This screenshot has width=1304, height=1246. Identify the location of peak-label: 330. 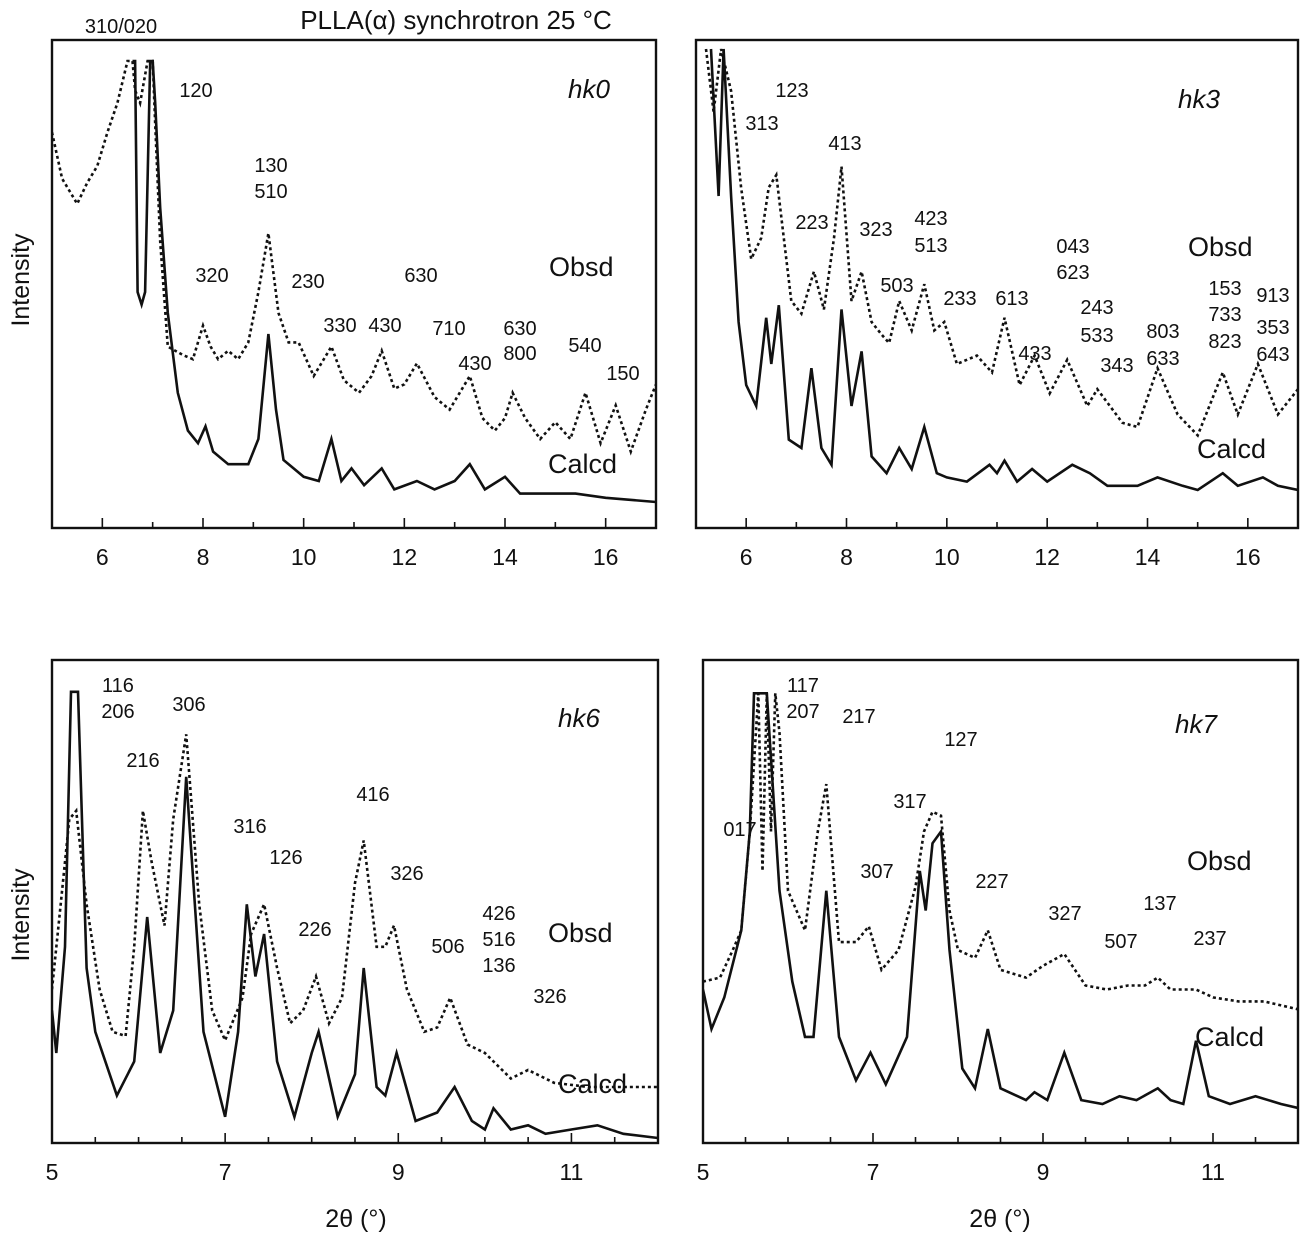
(339, 326).